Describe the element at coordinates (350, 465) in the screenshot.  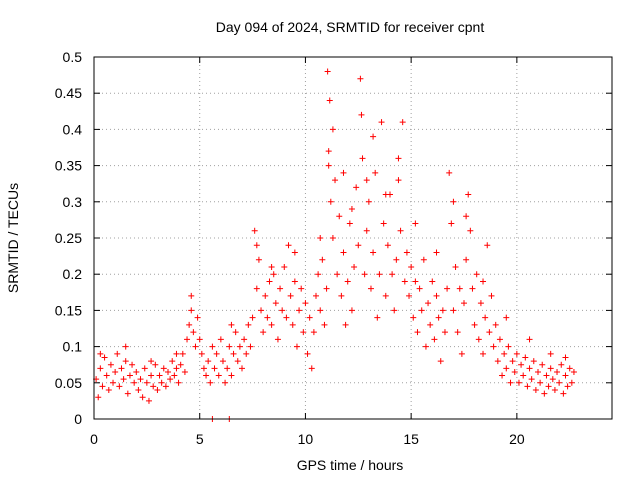
I see `x-axis-title: GPS time / hours` at that location.